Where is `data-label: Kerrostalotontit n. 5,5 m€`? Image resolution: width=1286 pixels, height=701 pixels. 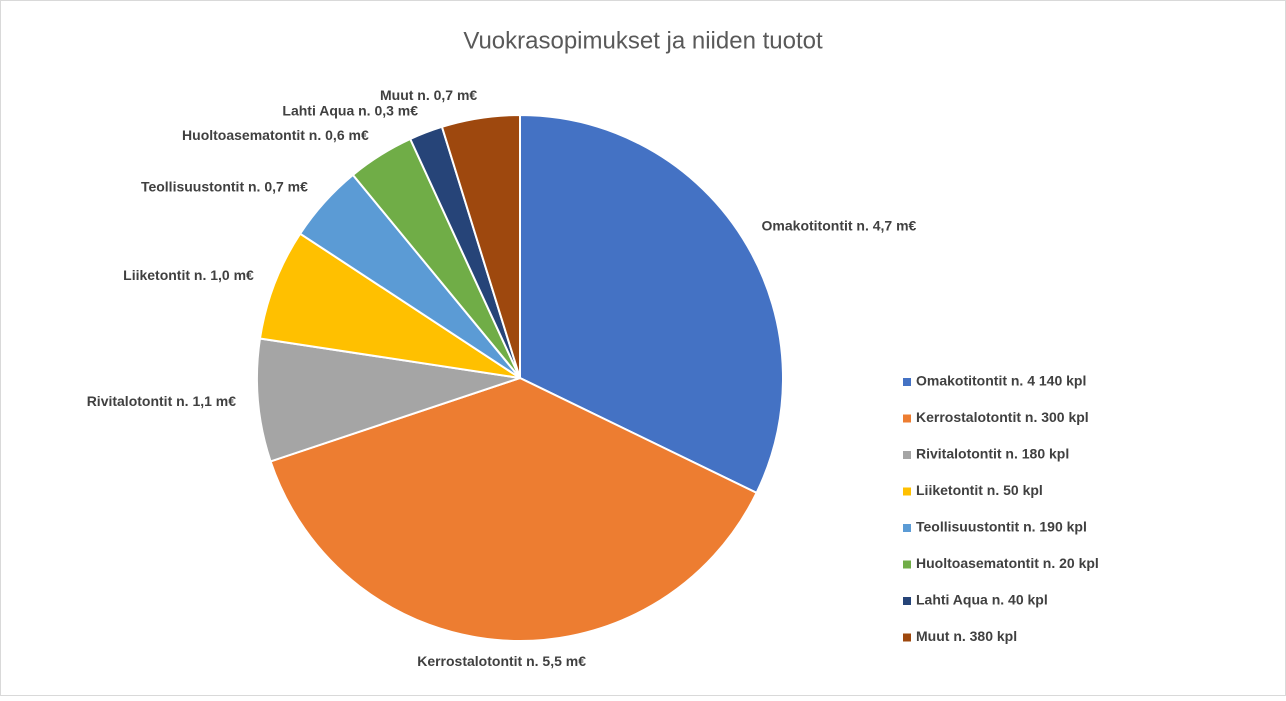
data-label: Kerrostalotontit n. 5,5 m€ is located at coordinates (501, 661).